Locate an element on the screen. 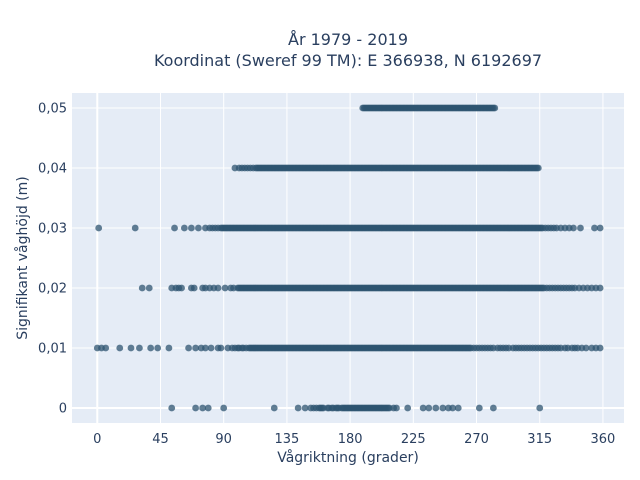 Image resolution: width=640 pixels, height=480 pixels. y-tick-label: 0,05 is located at coordinates (52, 109).